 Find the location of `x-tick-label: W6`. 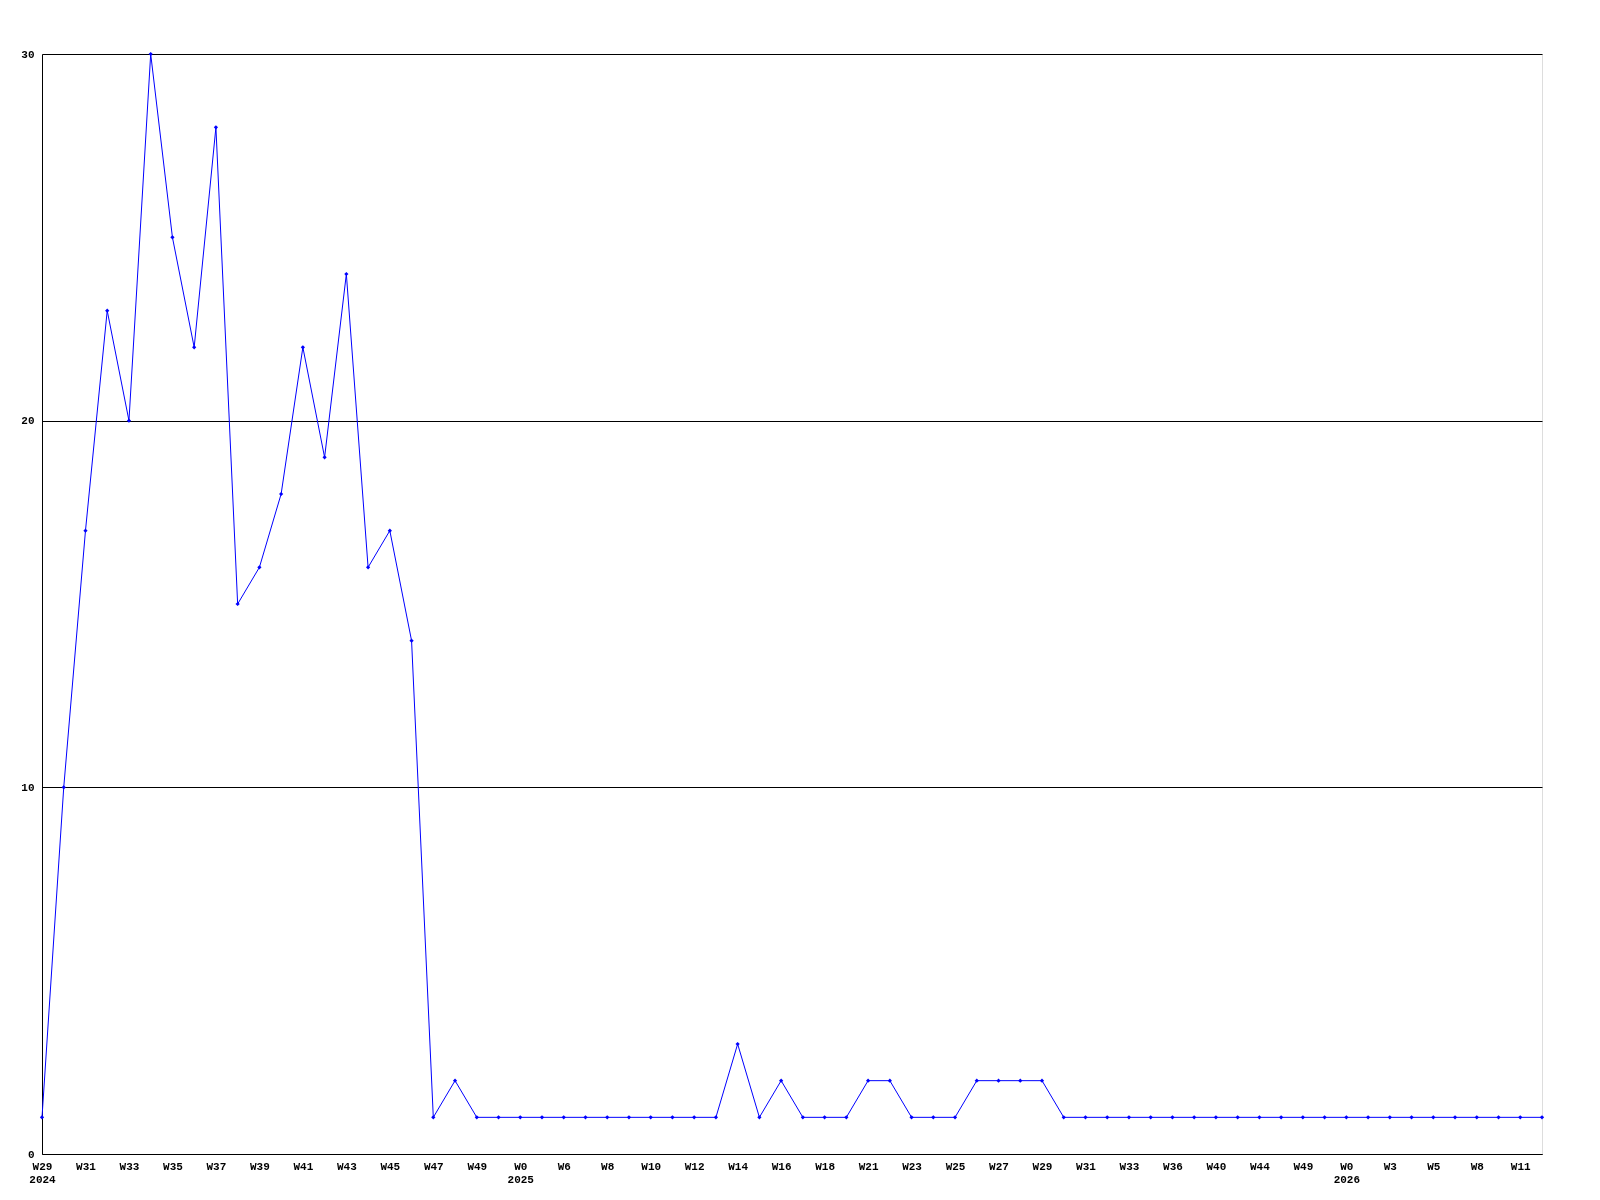

x-tick-label: W6 is located at coordinates (564, 1166).